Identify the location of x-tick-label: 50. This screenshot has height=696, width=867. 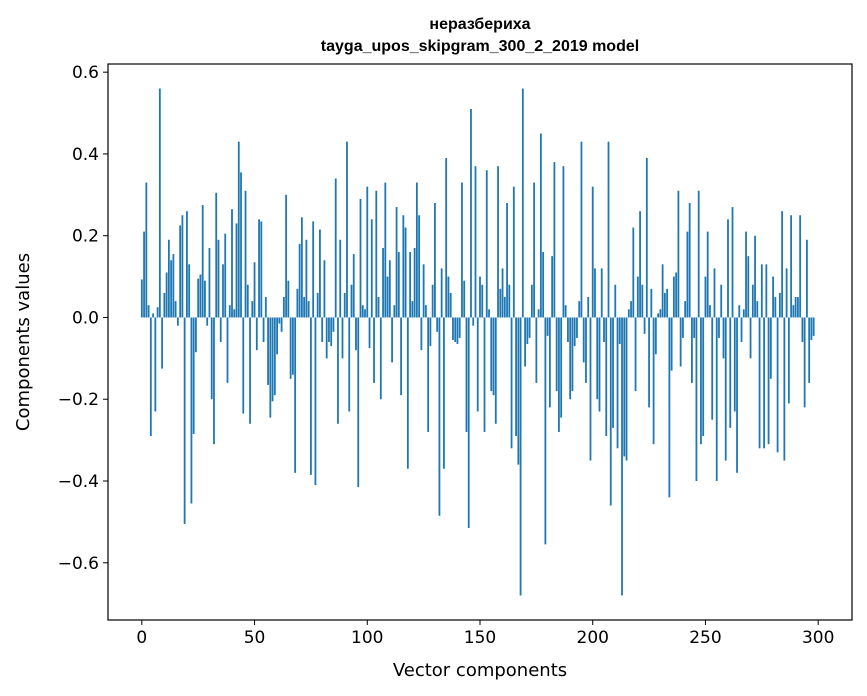
(255, 638).